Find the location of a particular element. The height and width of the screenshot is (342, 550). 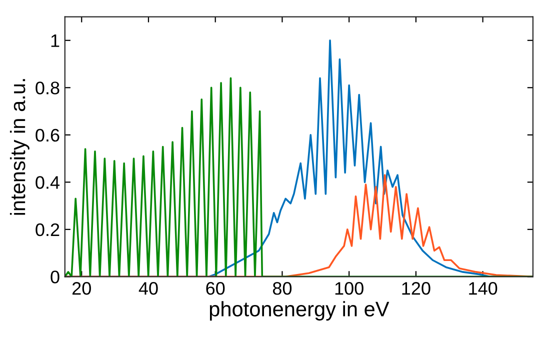

x-tick-label: 140 is located at coordinates (483, 288).